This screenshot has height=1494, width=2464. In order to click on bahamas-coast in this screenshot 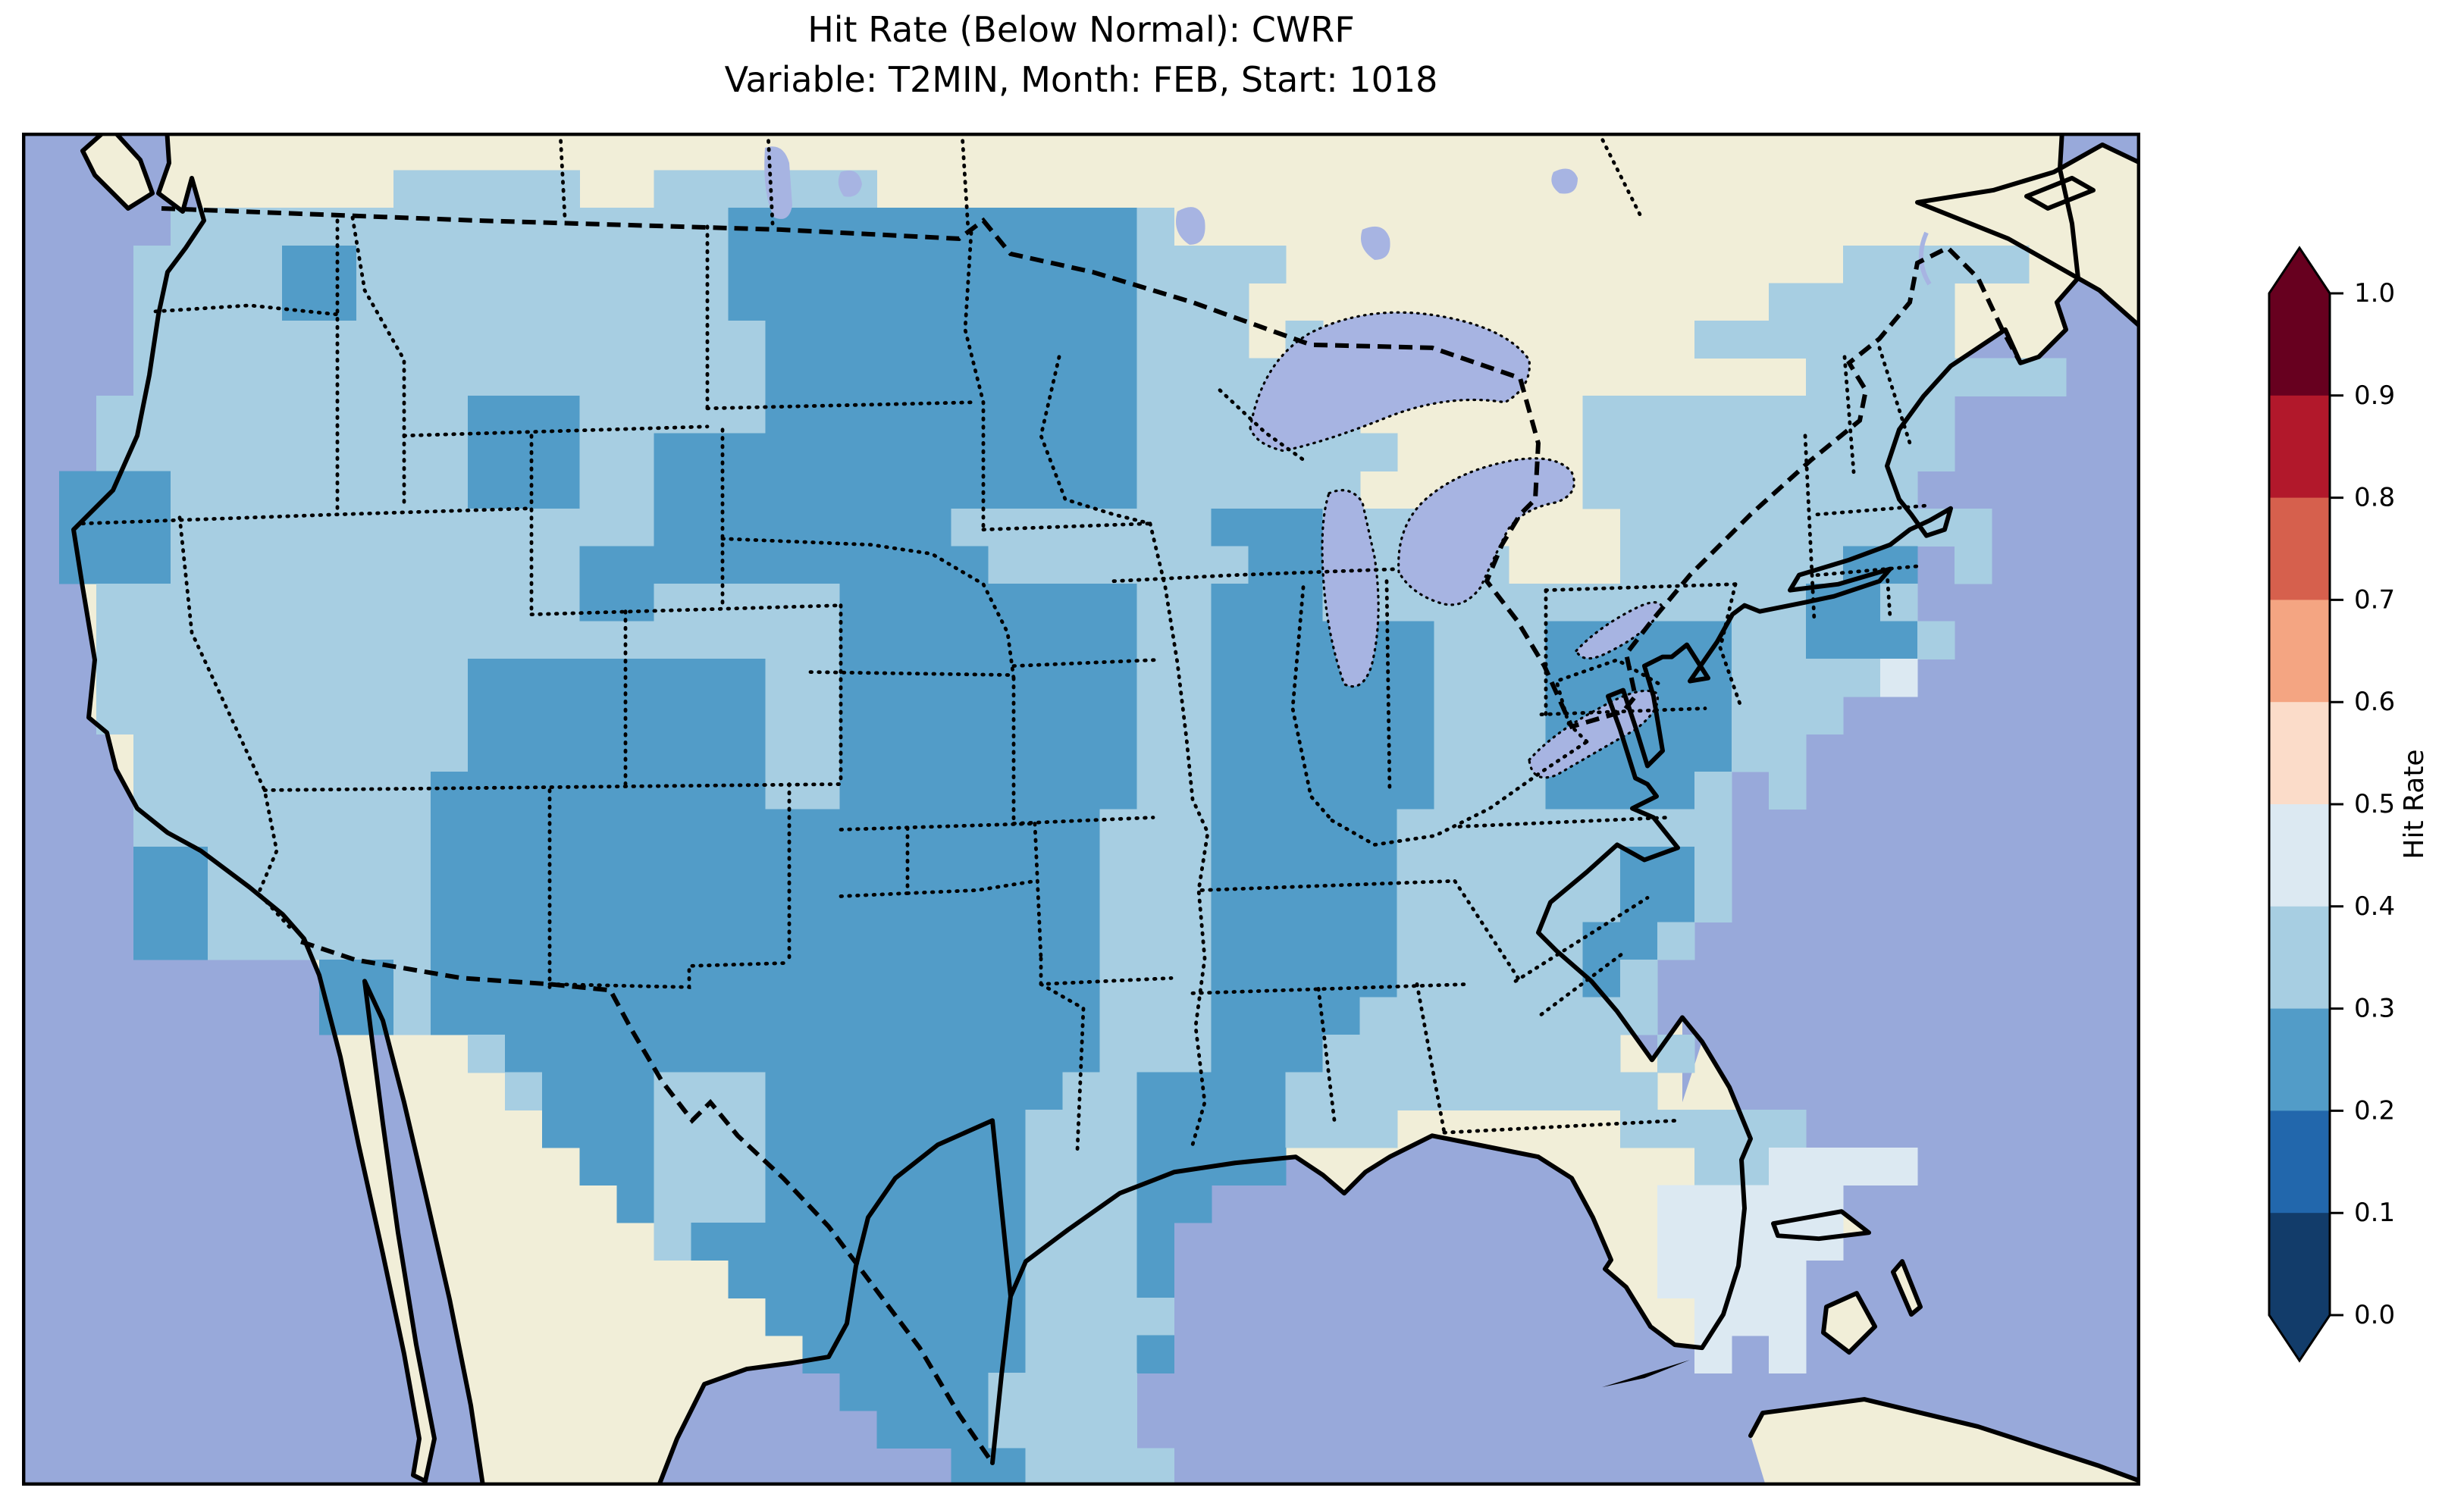, I will do `click(1847, 1282)`.